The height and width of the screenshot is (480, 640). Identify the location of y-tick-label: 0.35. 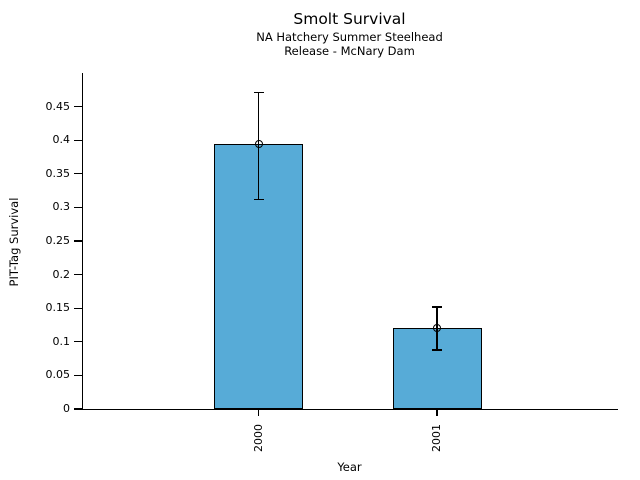
(58, 173).